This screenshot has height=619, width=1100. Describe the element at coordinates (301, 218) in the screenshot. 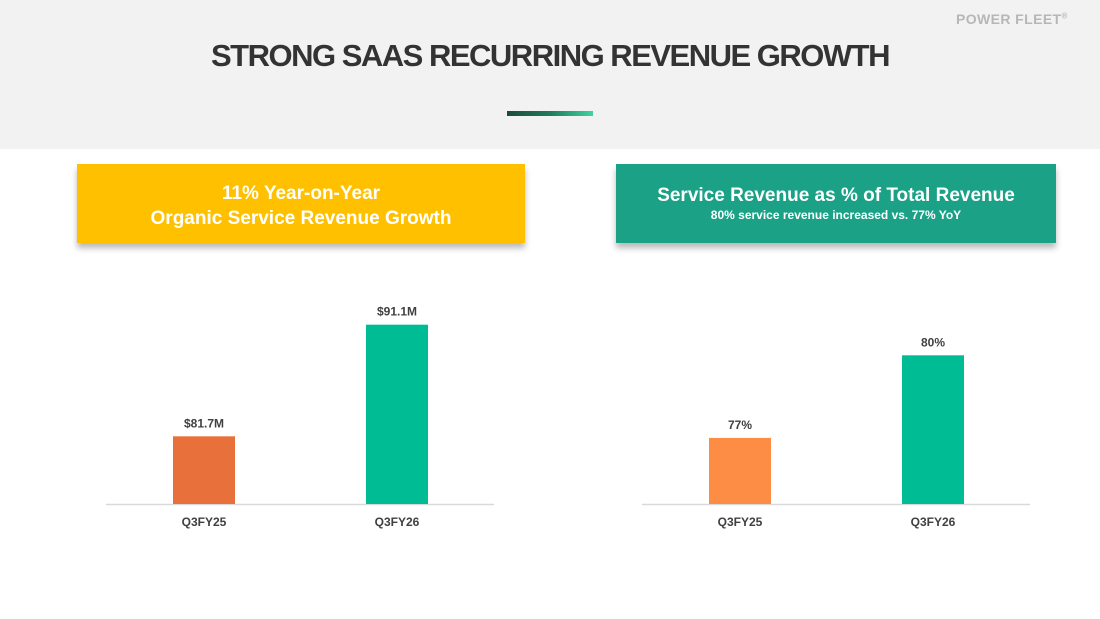

I see `yoy-growth-line2: Organic Service Revenue Growth` at that location.